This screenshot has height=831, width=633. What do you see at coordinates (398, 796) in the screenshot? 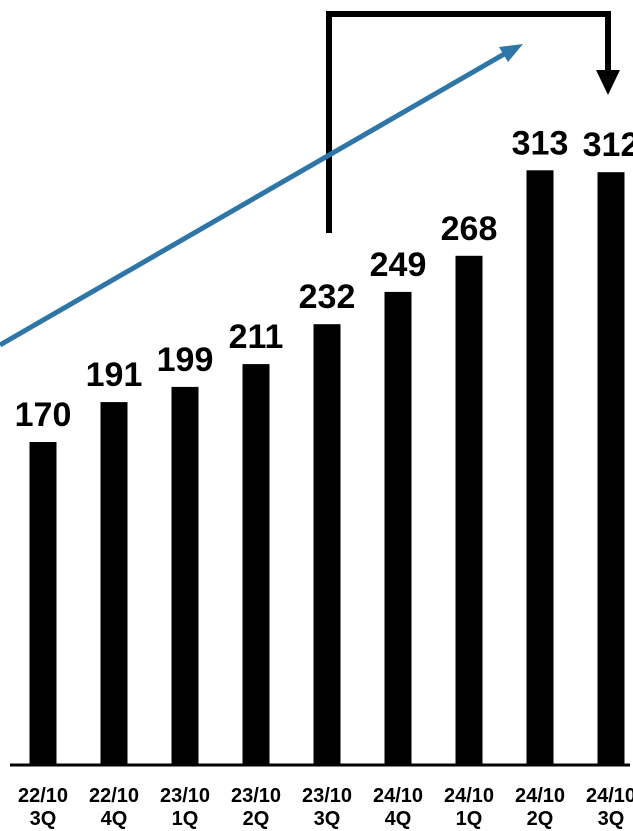
I see `category-label-5-line-0: 24/10` at bounding box center [398, 796].